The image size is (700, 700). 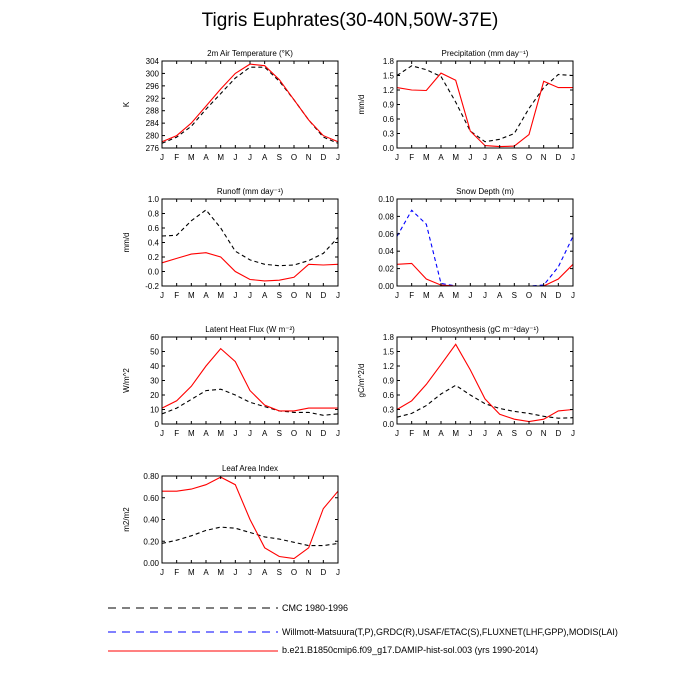 What do you see at coordinates (126, 380) in the screenshot?
I see `y-axis-label: W/m^2` at bounding box center [126, 380].